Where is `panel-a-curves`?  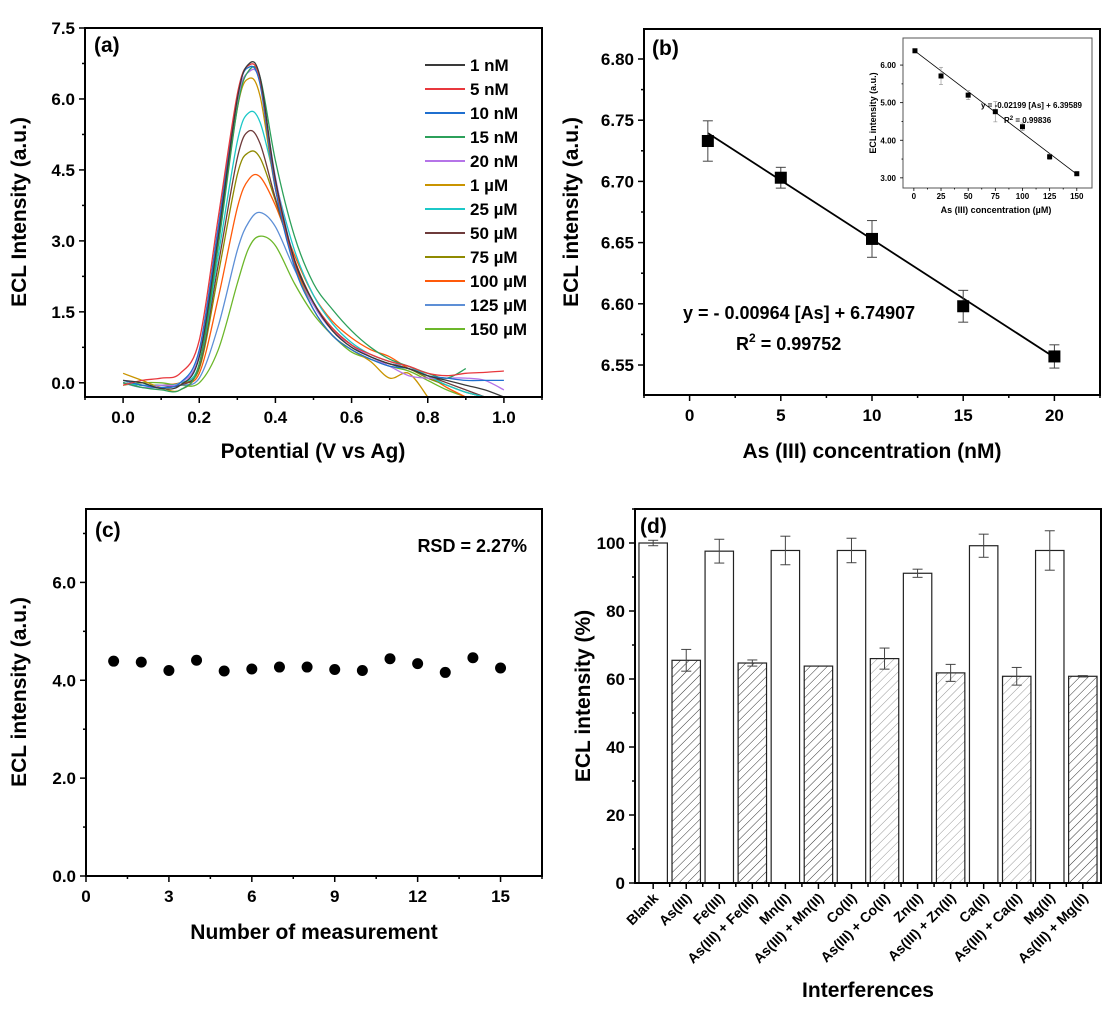 panel-a-curves is located at coordinates (313, 229).